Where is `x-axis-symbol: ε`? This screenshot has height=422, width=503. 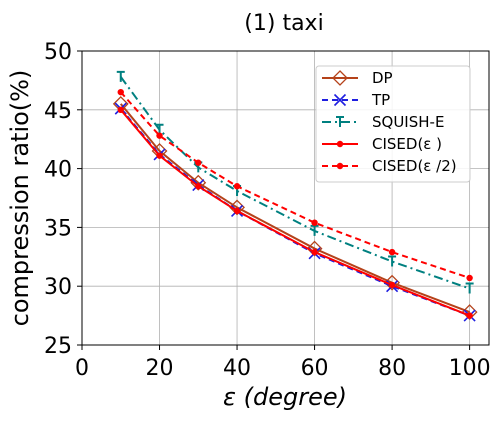 x-axis-symbol: ε is located at coordinates (229, 397).